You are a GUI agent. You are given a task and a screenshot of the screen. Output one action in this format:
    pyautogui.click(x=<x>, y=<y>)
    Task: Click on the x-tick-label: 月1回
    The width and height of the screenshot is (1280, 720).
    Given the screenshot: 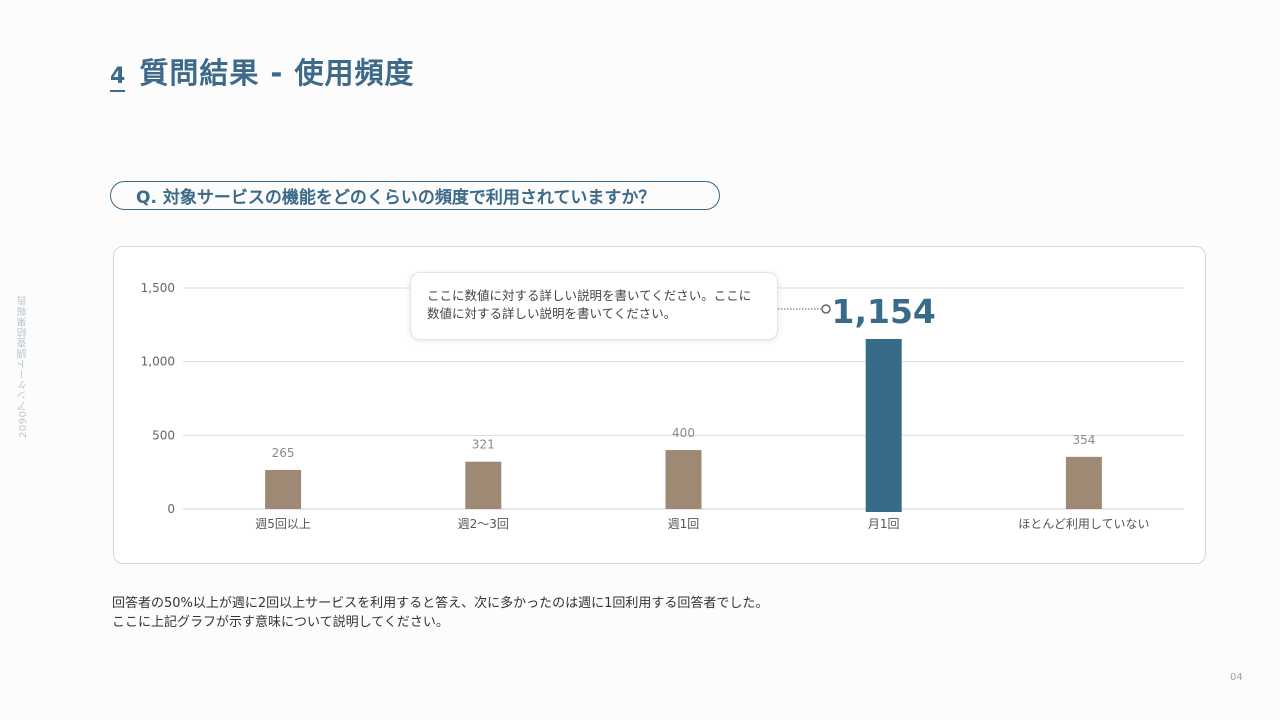 What is the action you would take?
    pyautogui.click(x=884, y=524)
    